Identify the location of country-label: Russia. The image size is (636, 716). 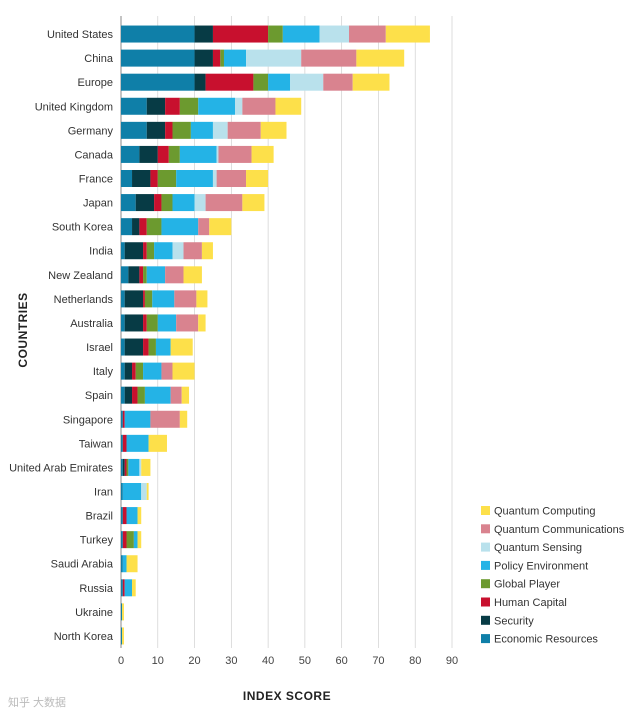
(96, 589).